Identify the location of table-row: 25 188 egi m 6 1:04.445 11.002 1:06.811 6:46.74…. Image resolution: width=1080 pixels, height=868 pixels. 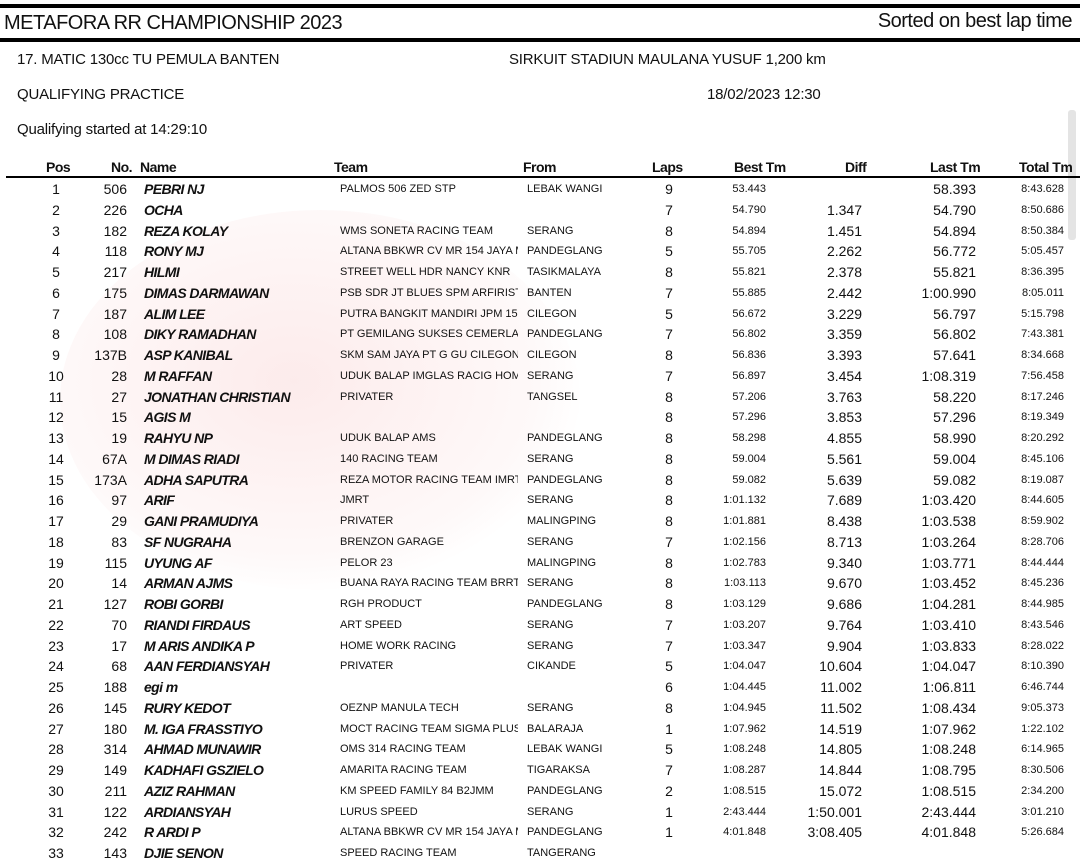
(540, 687).